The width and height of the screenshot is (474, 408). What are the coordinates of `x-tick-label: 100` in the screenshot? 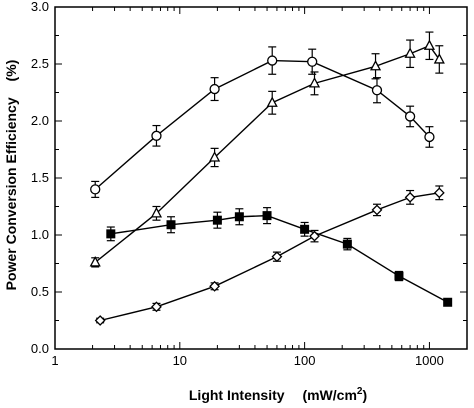 It's located at (305, 360).